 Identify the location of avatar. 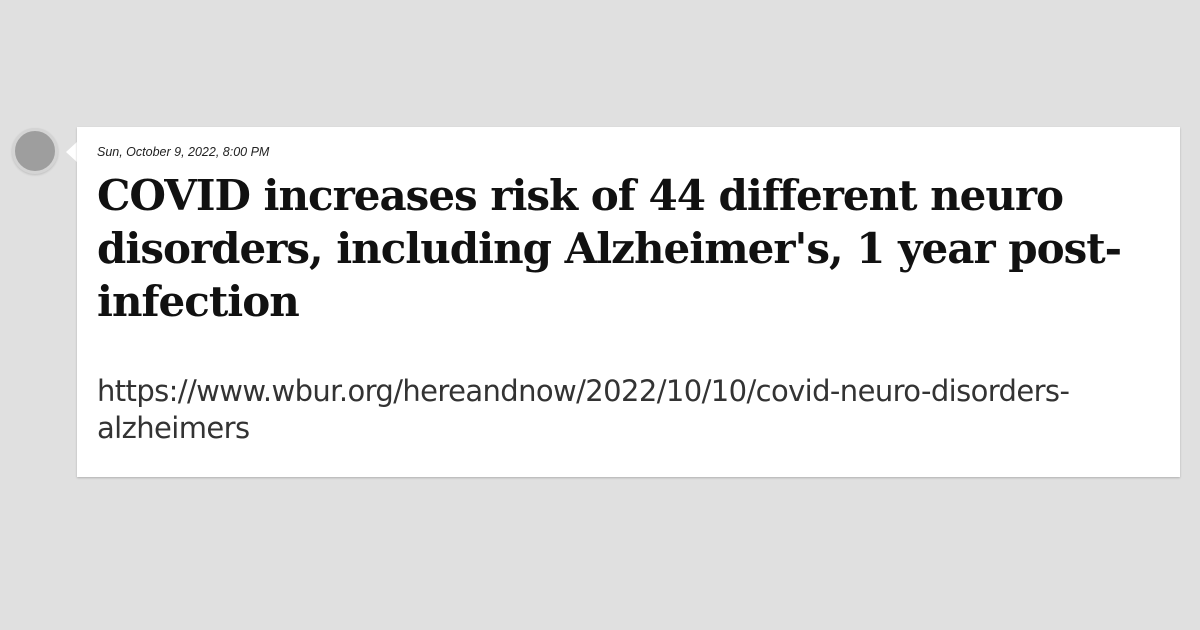
(35, 151).